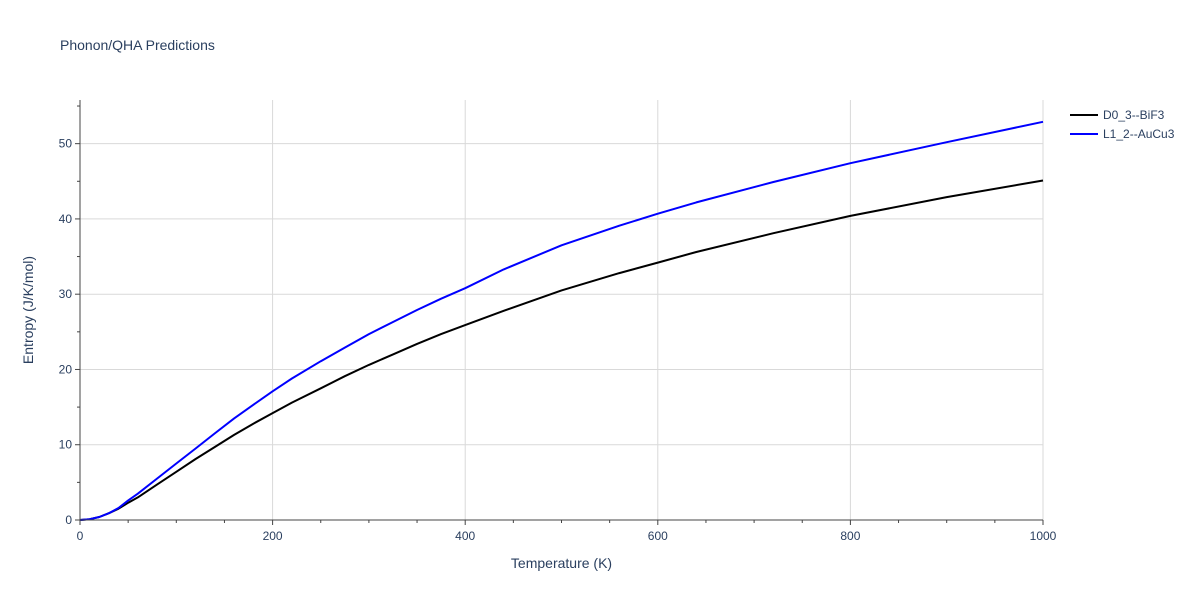  Describe the element at coordinates (658, 536) in the screenshot. I see `x-tick-label: 600` at that location.